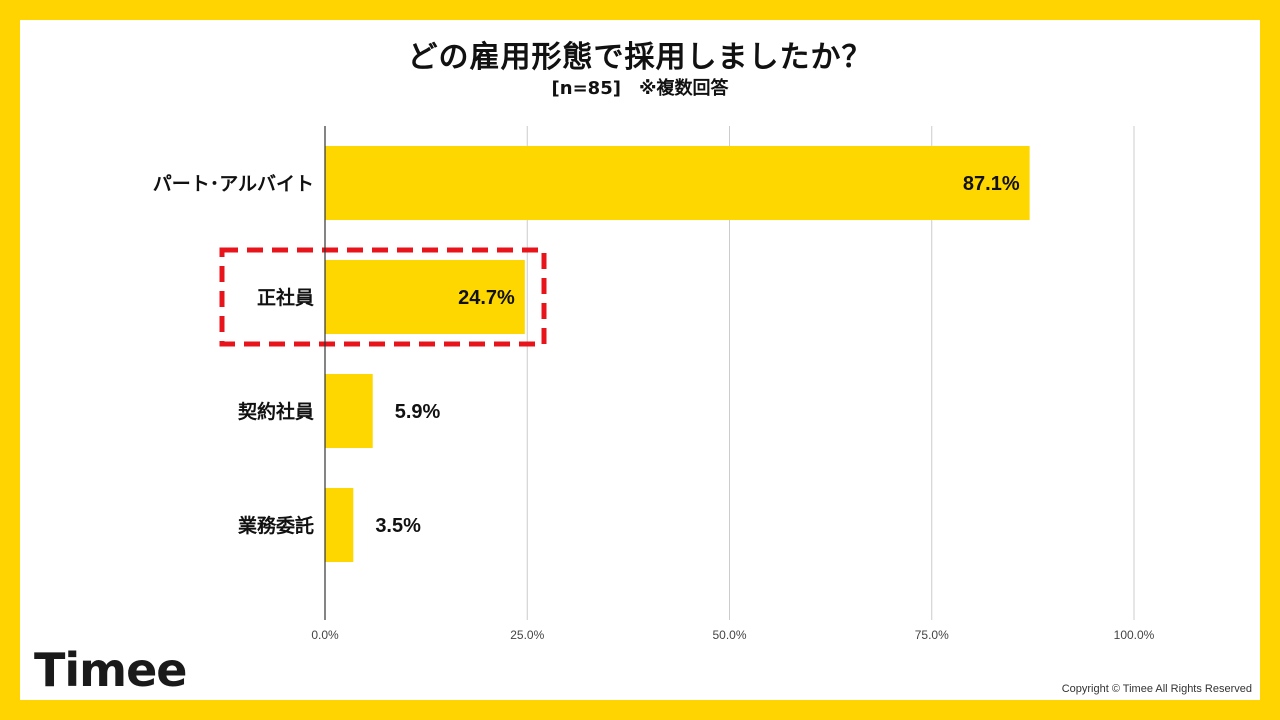 This screenshot has height=720, width=1280. I want to click on copyright-text: Copyright © Timee All Rights Reserved, so click(1156, 689).